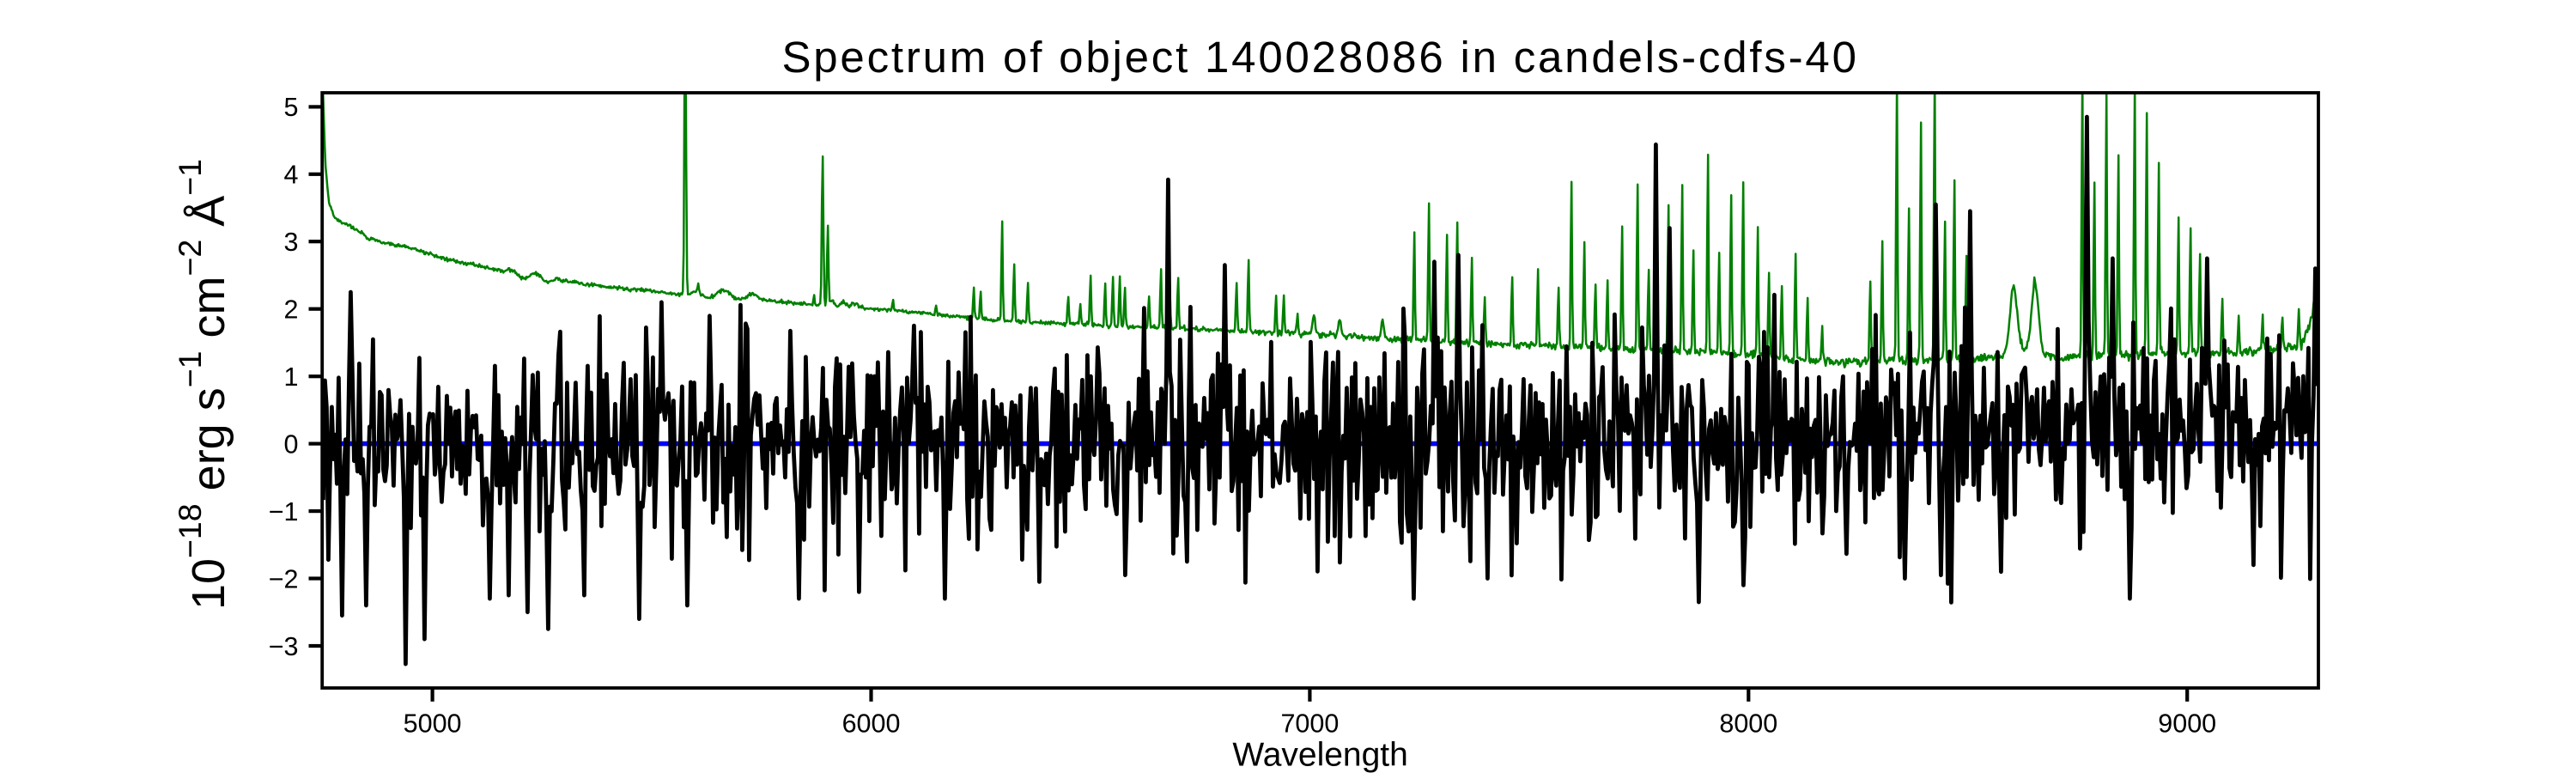 The height and width of the screenshot is (773, 2576). What do you see at coordinates (284, 578) in the screenshot?
I see `svg-text: −2` at bounding box center [284, 578].